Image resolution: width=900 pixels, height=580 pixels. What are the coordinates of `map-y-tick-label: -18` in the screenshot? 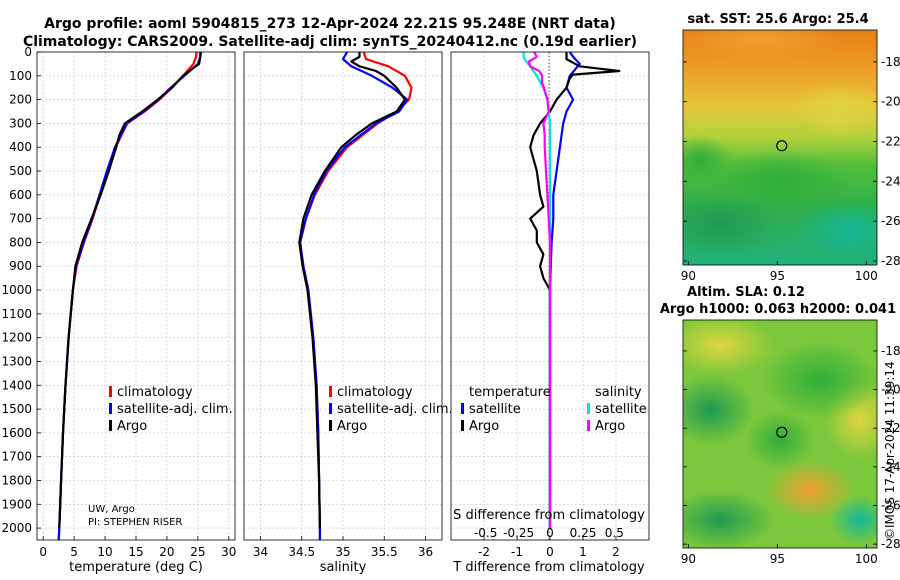 It's located at (890, 351).